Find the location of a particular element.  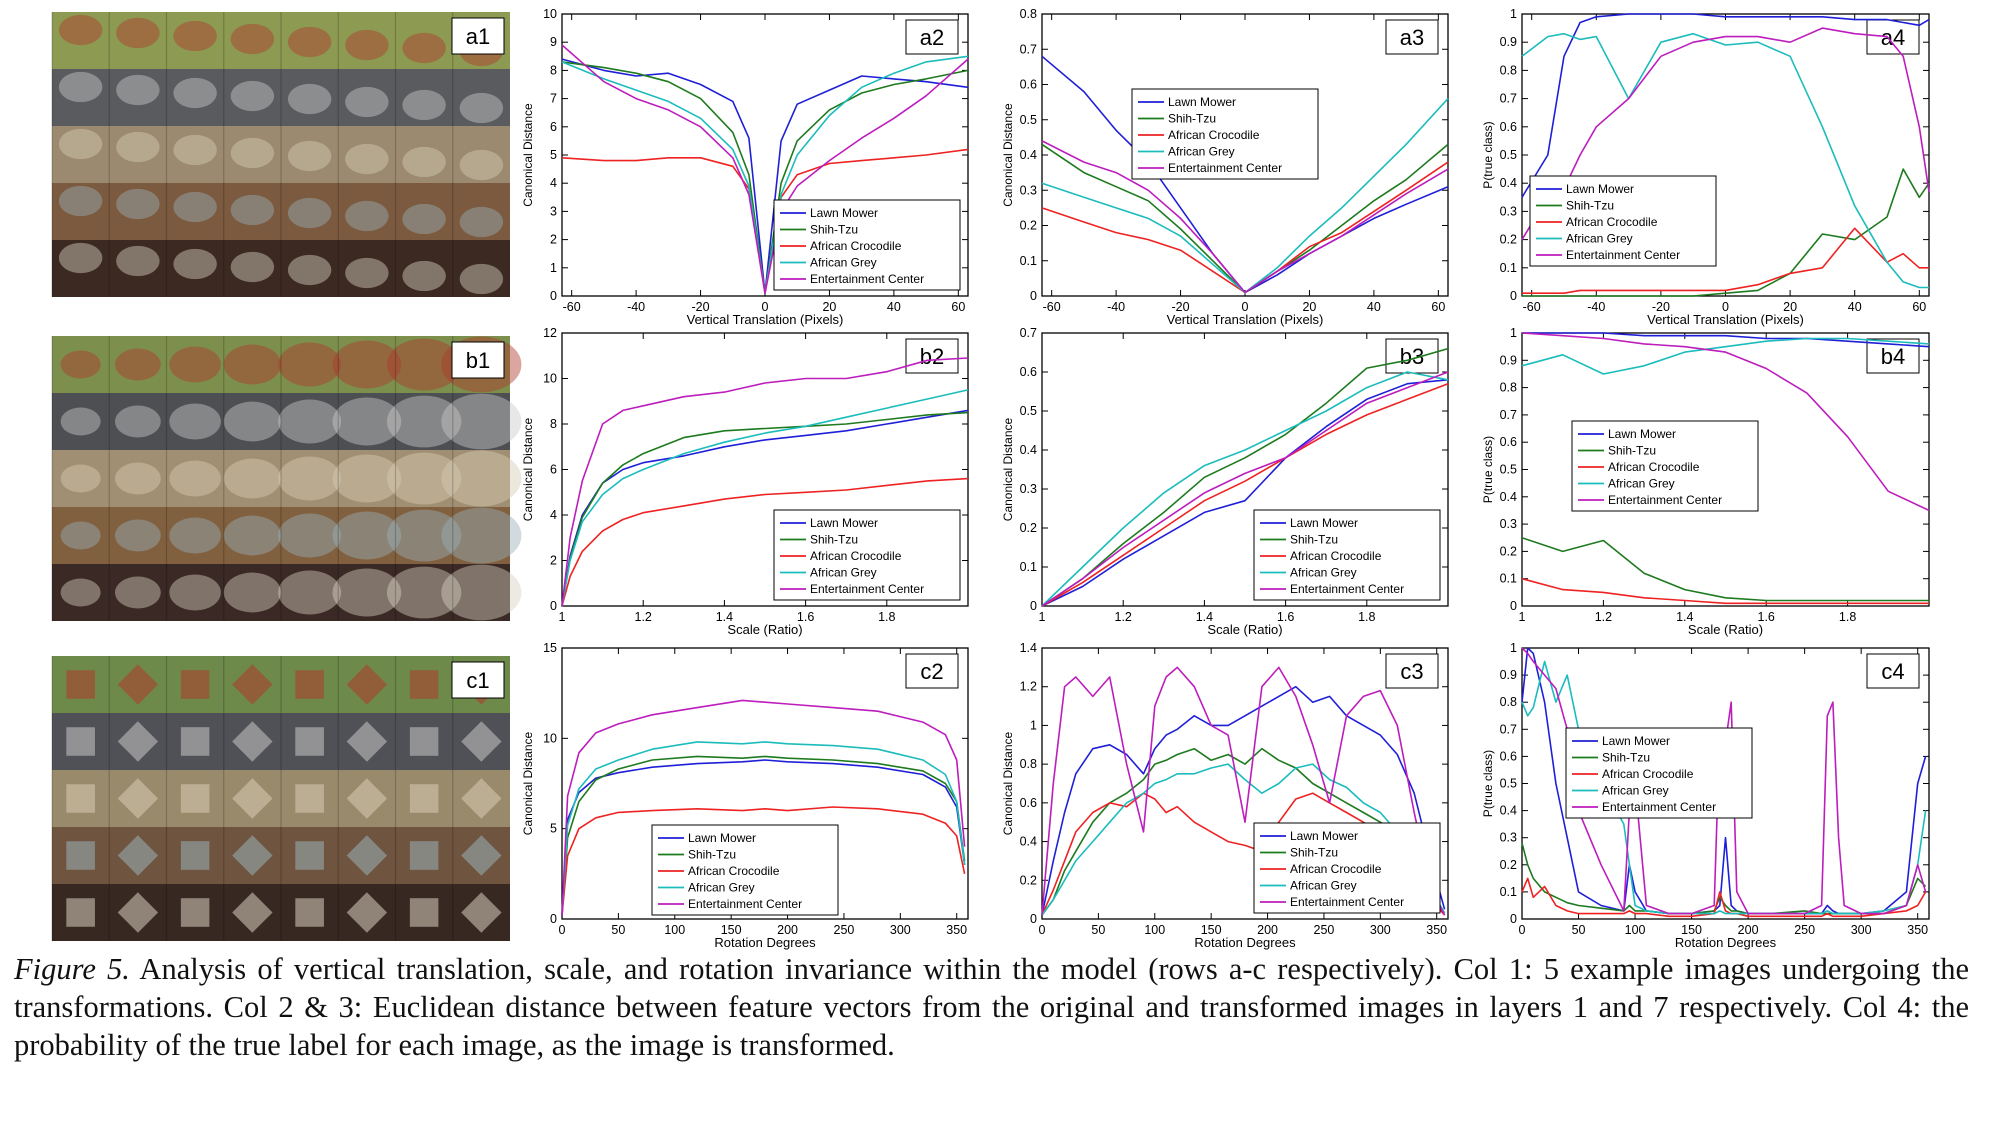

x-tick-label: 40 is located at coordinates (894, 307).